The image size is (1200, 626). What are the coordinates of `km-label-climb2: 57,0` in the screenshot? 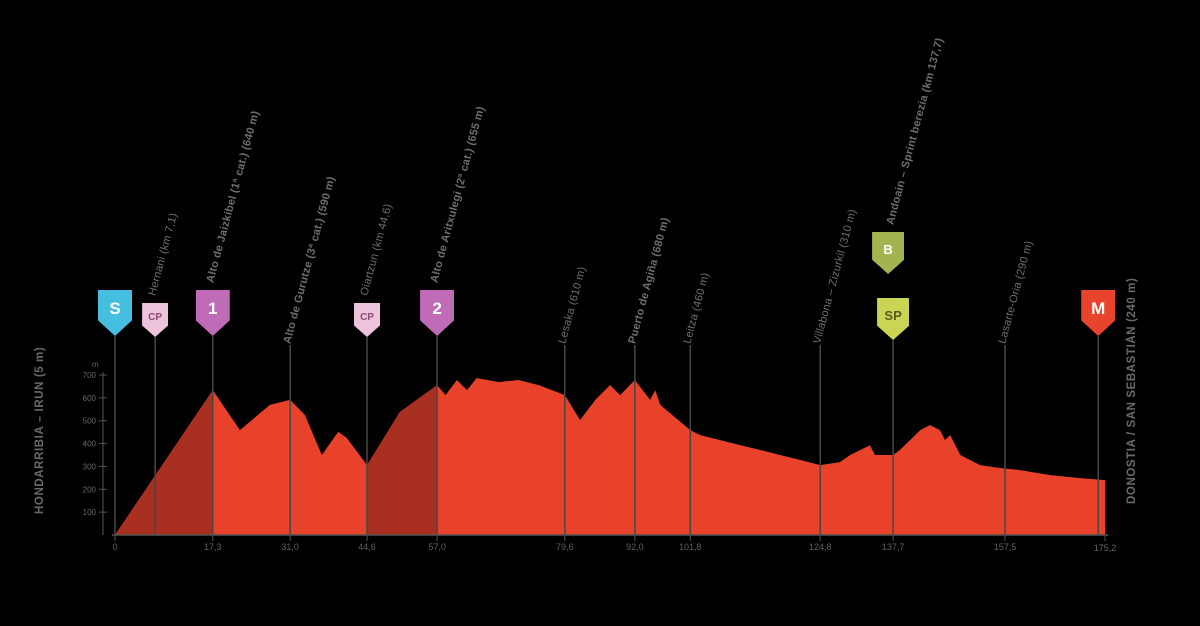 It's located at (437, 547).